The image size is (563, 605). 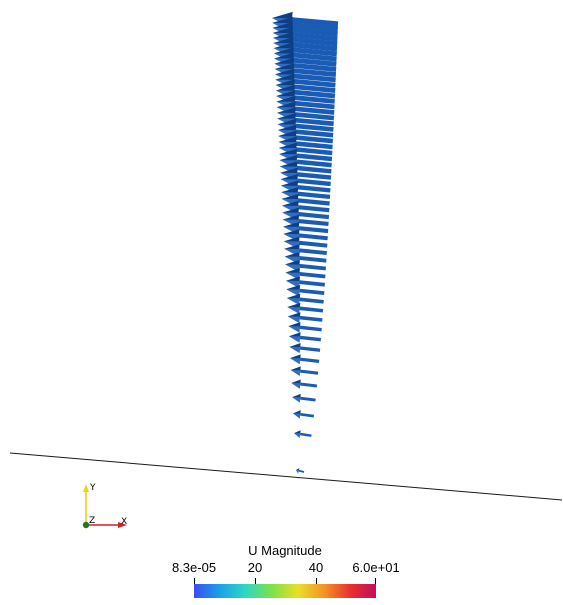 What do you see at coordinates (285, 573) in the screenshot?
I see `scalar-colorbar: U Magnitude 8.3e-05 20 40 6.0e+01` at bounding box center [285, 573].